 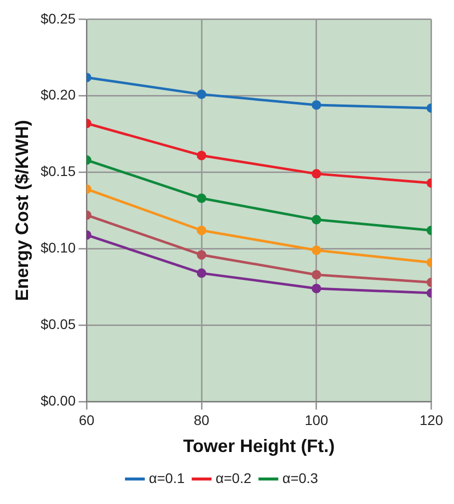 What do you see at coordinates (316, 420) in the screenshot?
I see `x-tick-label: 100` at bounding box center [316, 420].